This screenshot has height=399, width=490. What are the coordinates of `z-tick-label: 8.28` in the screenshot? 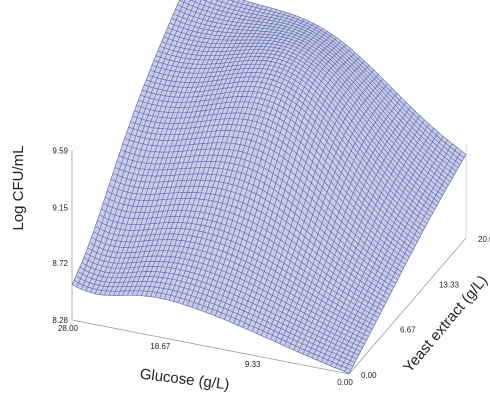 It's located at (60, 320).